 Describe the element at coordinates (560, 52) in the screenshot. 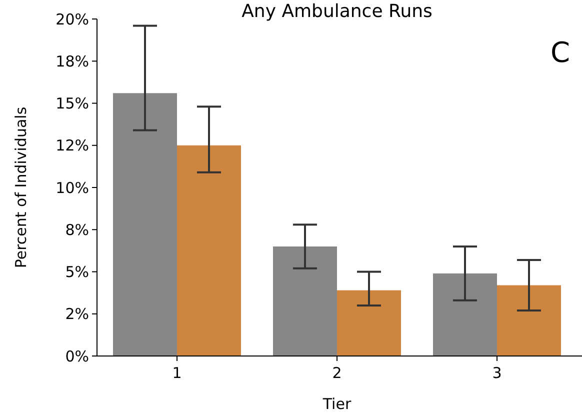

I see `annotation: C` at that location.